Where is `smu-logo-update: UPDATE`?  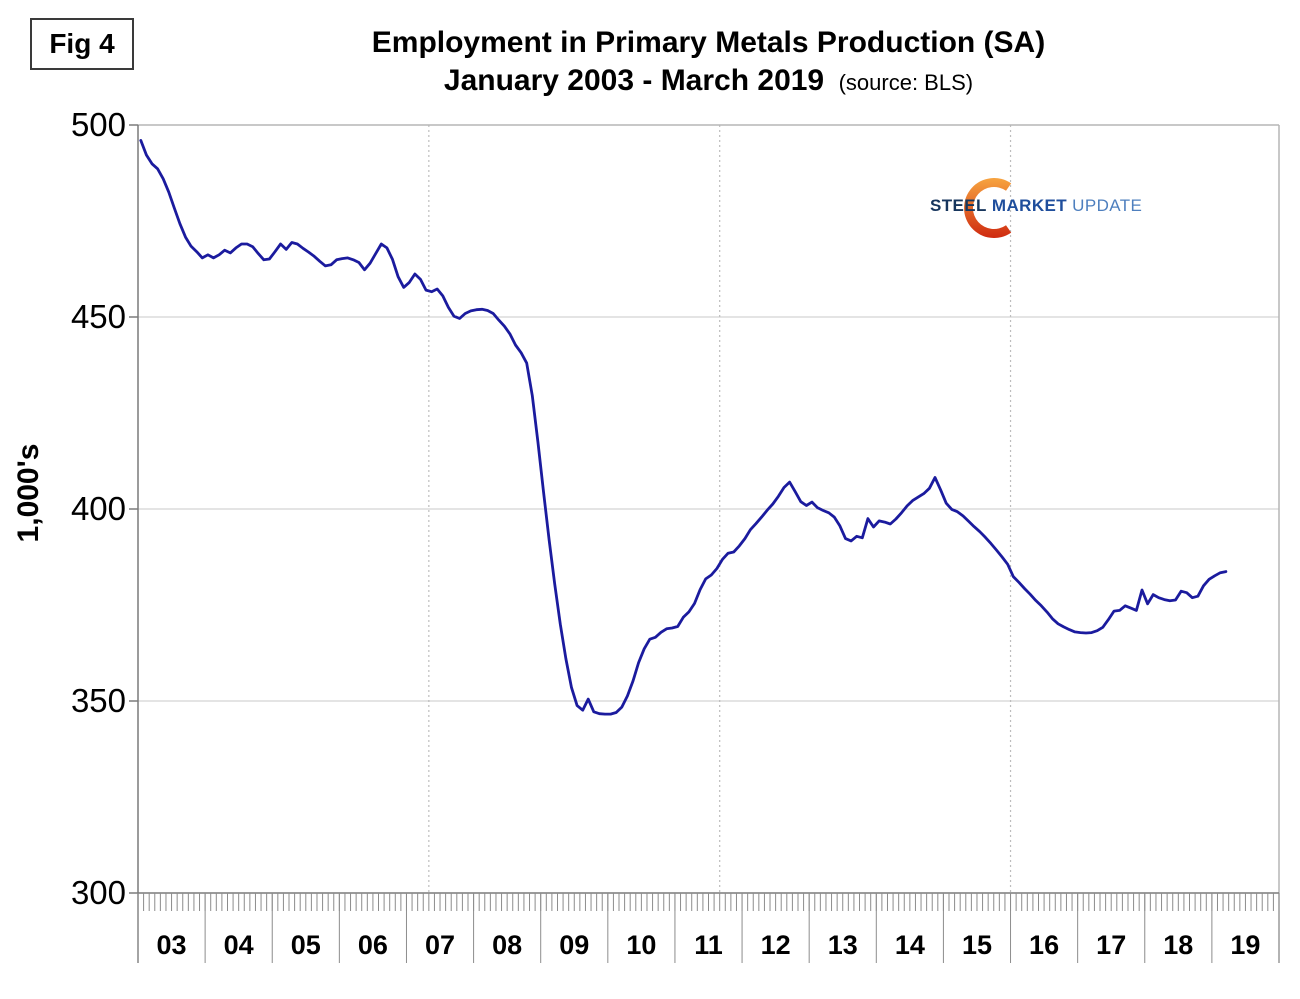
smu-logo-update: UPDATE is located at coordinates (1107, 205).